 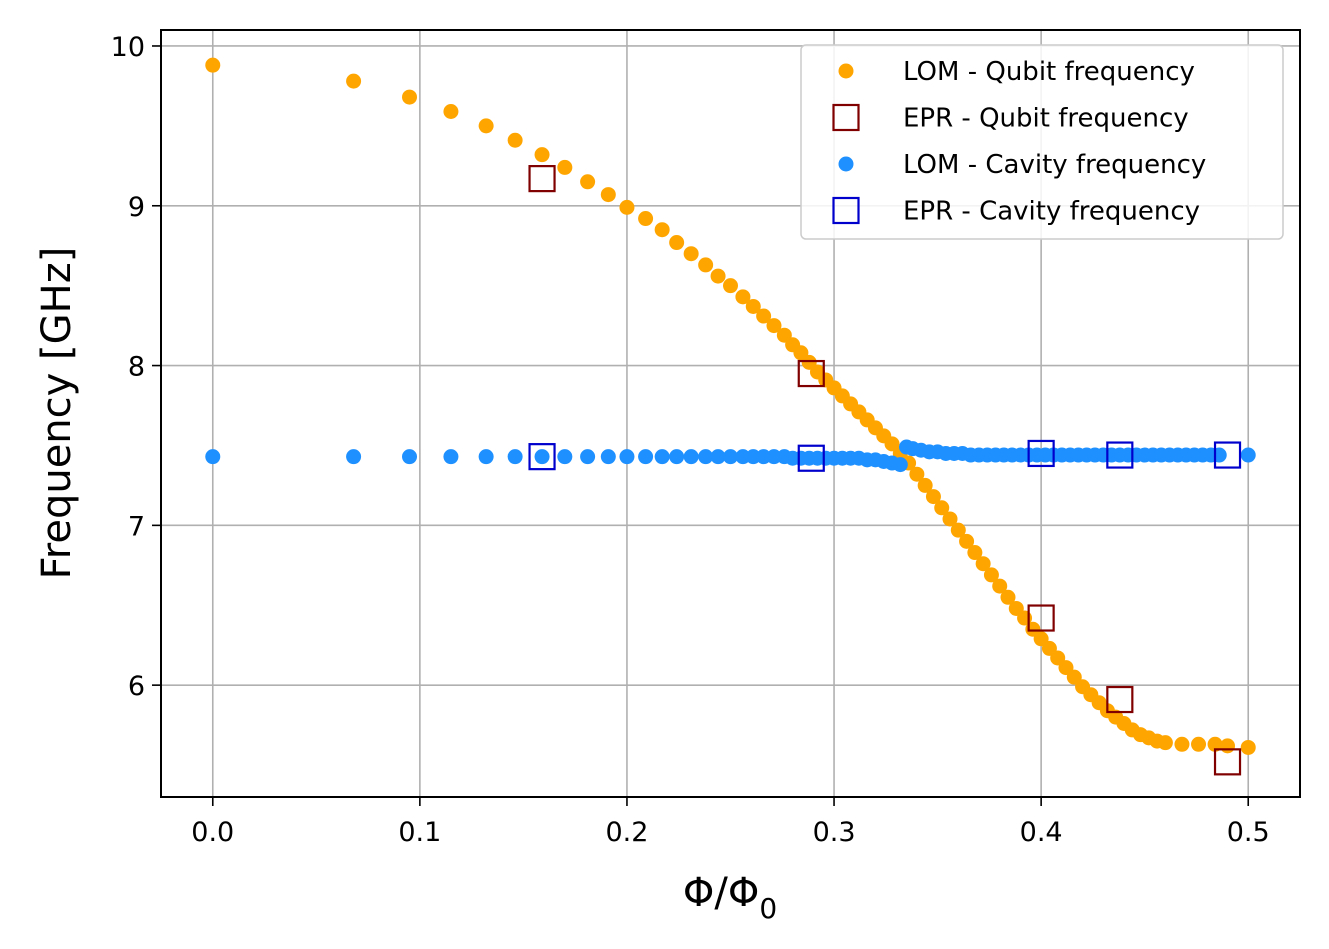 I want to click on y-axis-title: Frequency [GHz], so click(x=57, y=413).